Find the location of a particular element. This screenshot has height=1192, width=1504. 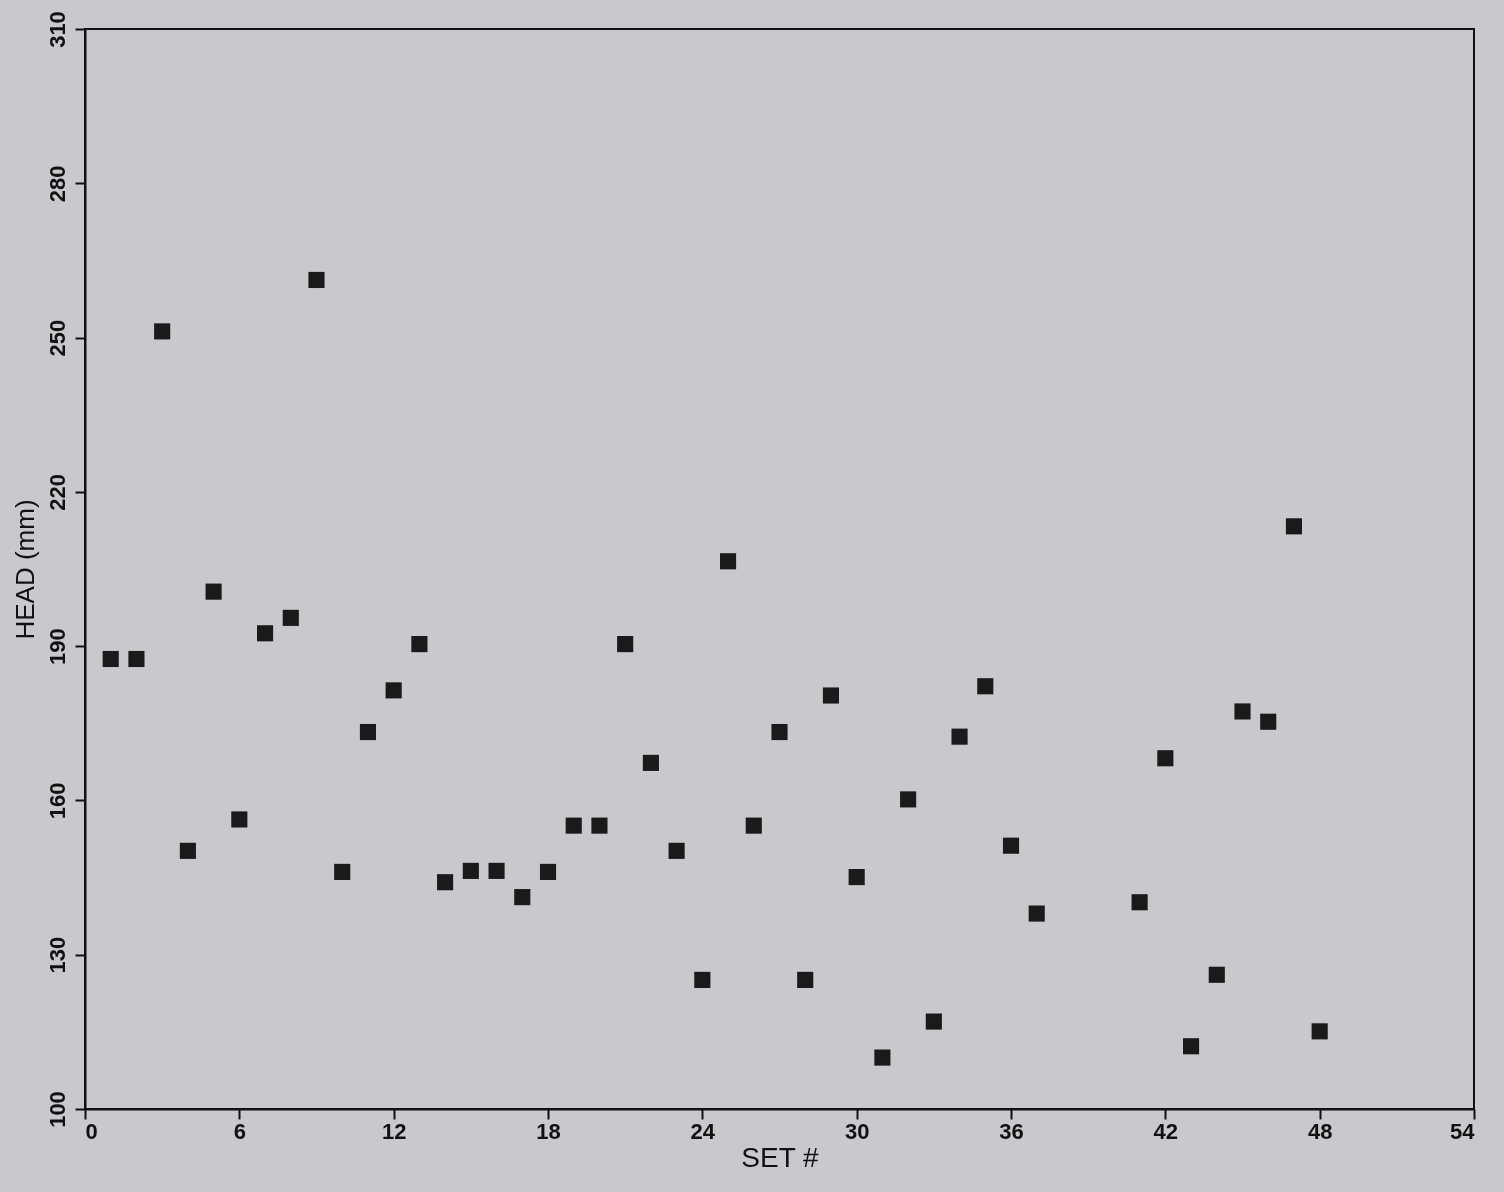

x-axis-title: SET # is located at coordinates (780, 1157).